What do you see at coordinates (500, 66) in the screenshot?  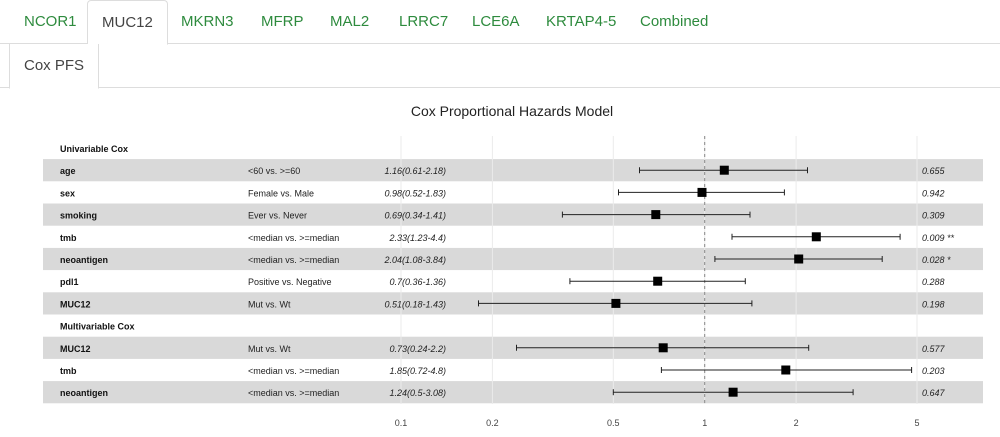 I see `analysis-tab-bar: Cox PFS` at bounding box center [500, 66].